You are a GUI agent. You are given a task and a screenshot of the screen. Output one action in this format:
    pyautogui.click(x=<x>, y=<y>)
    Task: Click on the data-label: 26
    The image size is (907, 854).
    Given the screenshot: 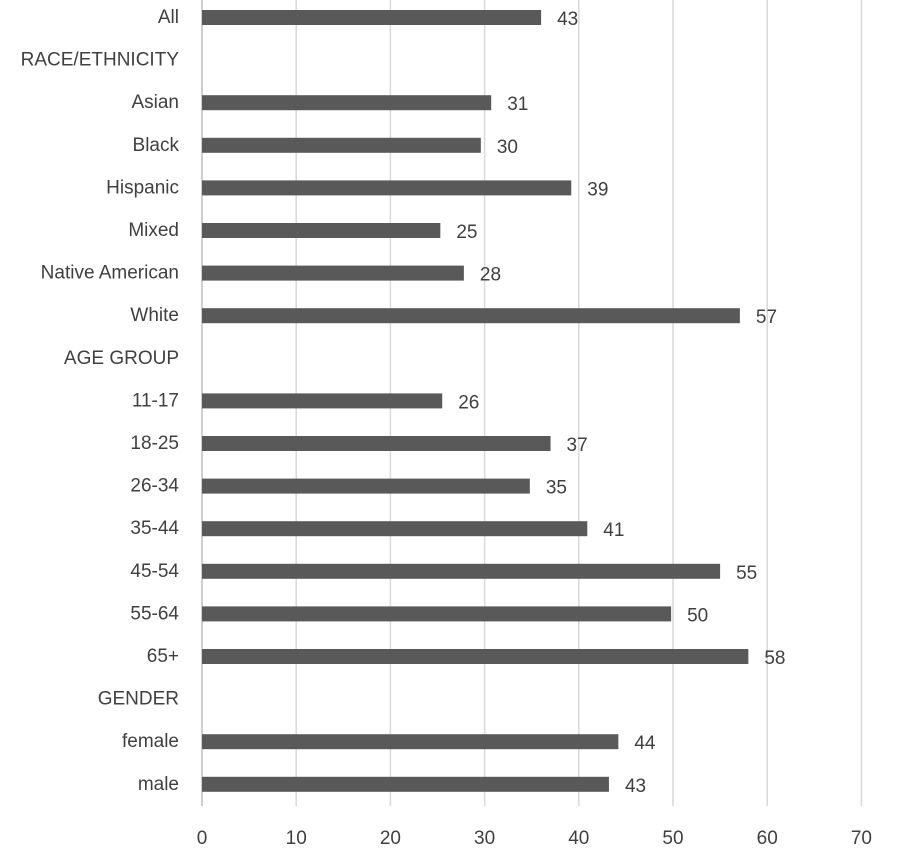 What is the action you would take?
    pyautogui.click(x=468, y=402)
    